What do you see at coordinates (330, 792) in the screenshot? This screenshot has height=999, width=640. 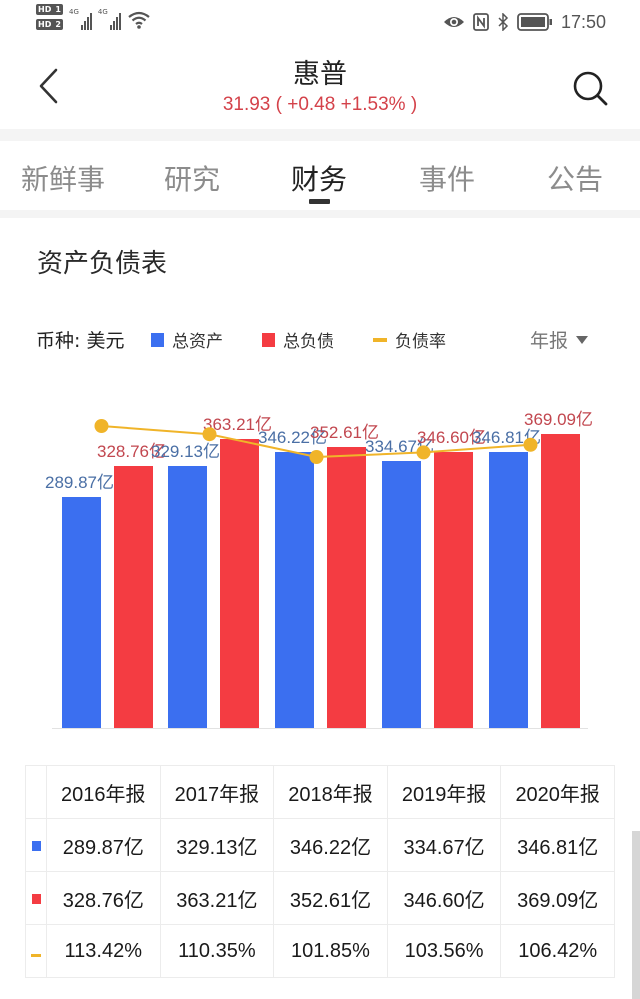 I see `table-header-cell: 2018年报` at bounding box center [330, 792].